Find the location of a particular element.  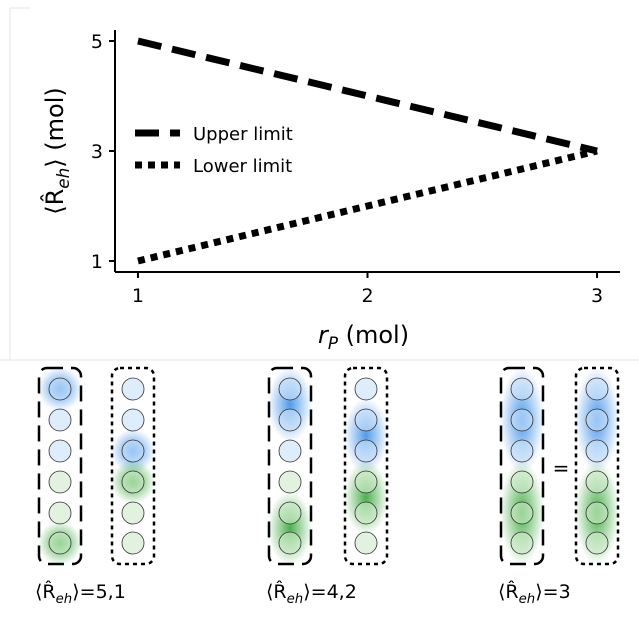

caption-tail: ⟩=4,2 is located at coordinates (330, 592).